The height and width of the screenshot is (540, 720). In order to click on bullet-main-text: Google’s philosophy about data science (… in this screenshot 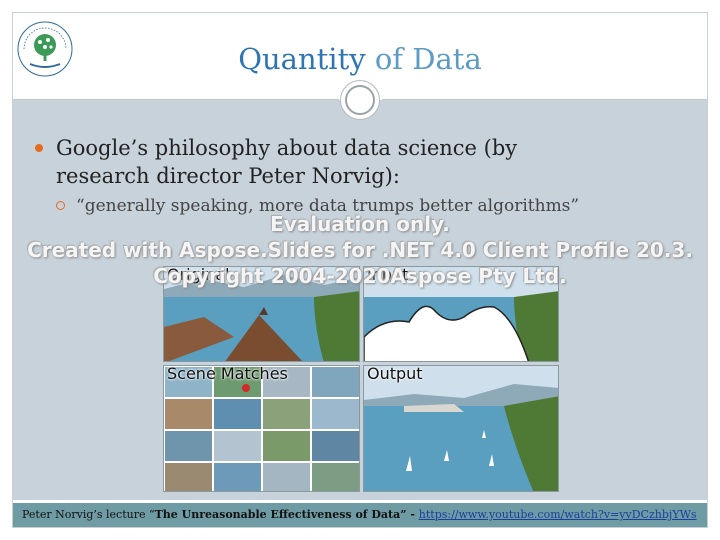, I will do `click(287, 162)`.